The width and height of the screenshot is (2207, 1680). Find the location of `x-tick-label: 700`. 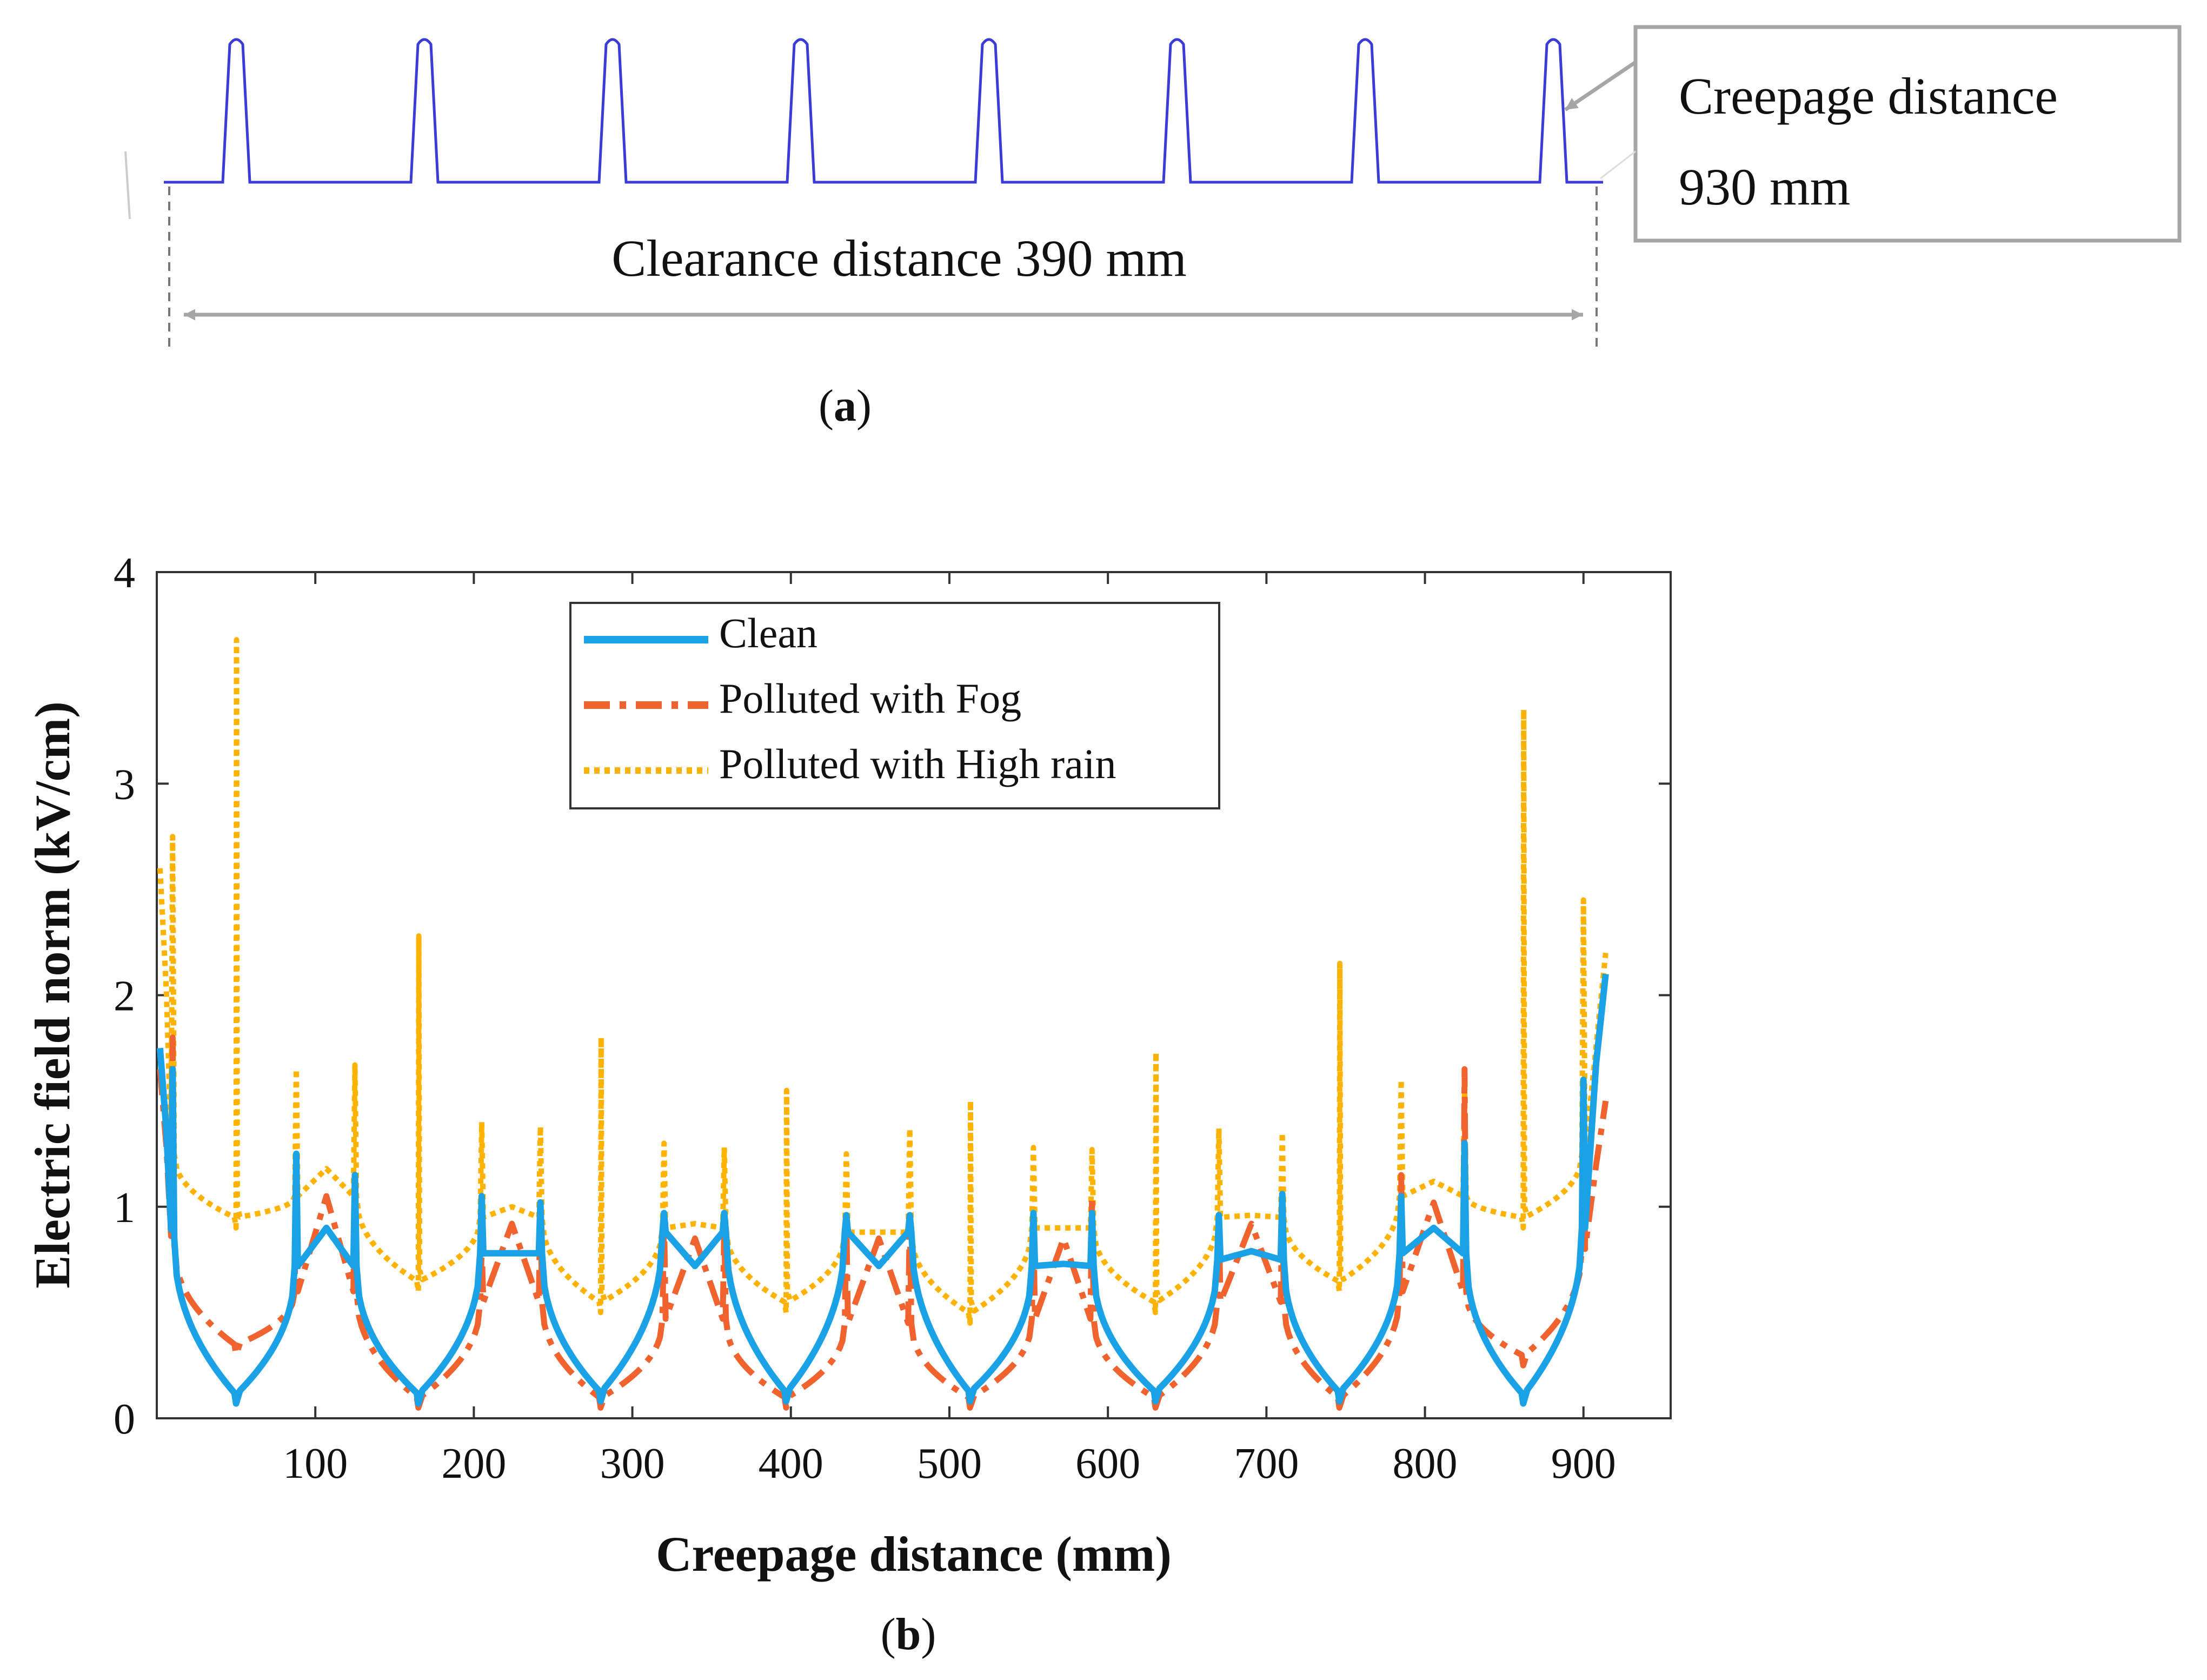

x-tick-label: 700 is located at coordinates (1266, 1464).